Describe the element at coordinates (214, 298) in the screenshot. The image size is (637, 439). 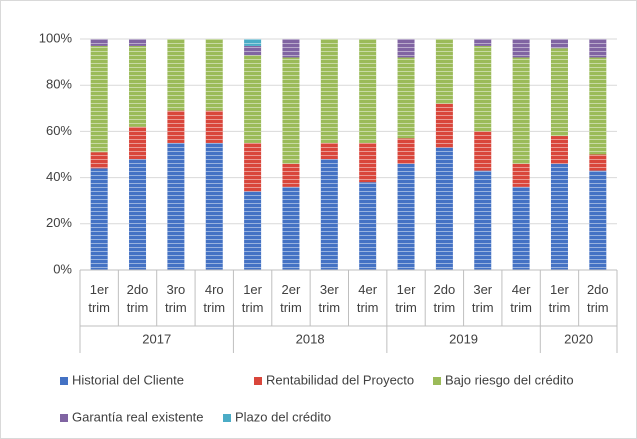
I see `x-tick-label: 4ro trim` at that location.